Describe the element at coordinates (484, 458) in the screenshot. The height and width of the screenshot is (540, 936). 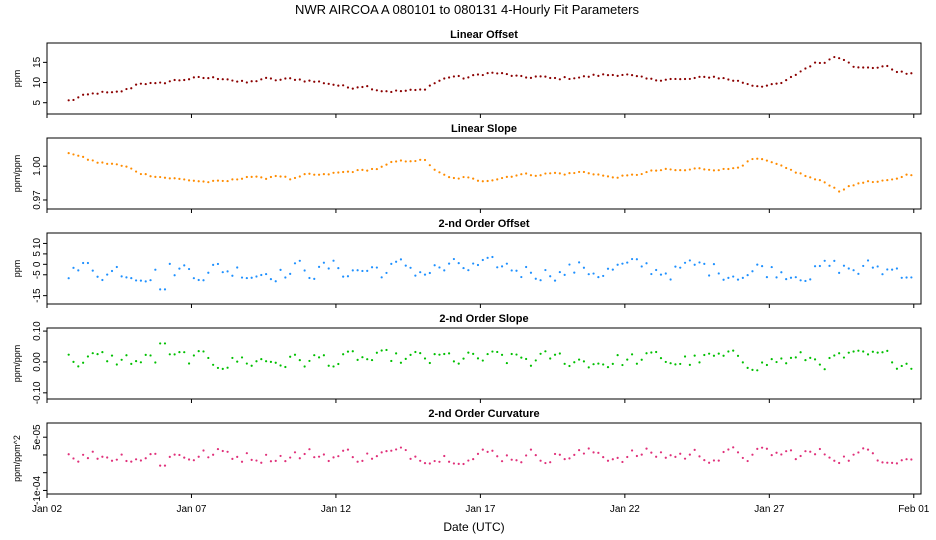
I see `plot-frame` at that location.